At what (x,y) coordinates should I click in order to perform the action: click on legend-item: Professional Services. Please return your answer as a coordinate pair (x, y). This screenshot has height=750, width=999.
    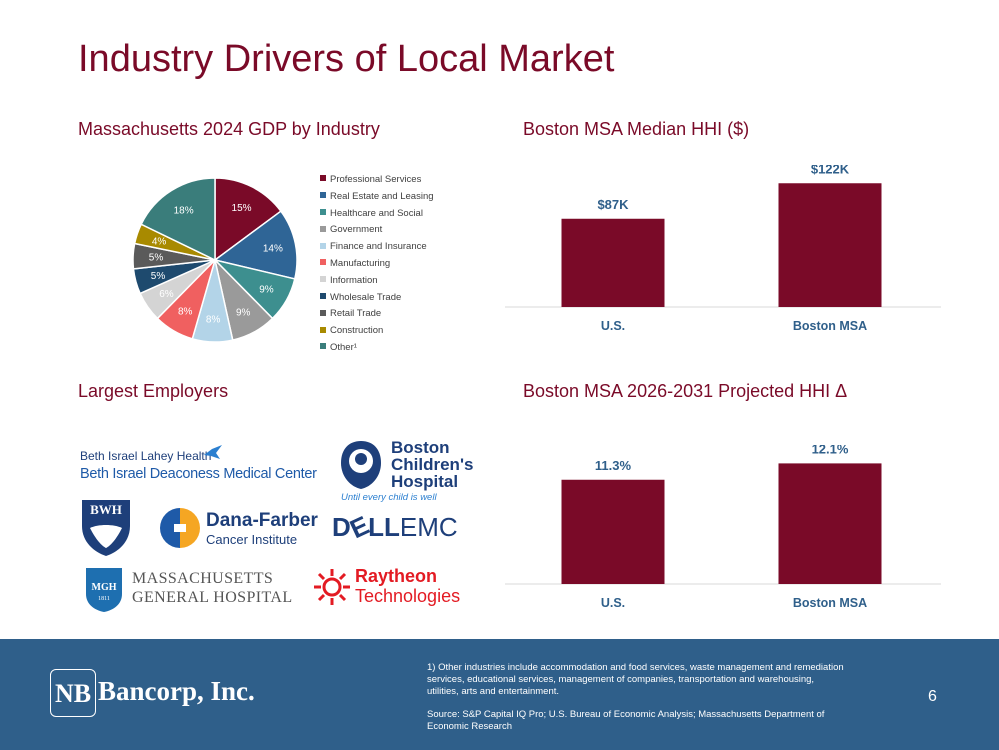
    Looking at the image, I should click on (377, 180).